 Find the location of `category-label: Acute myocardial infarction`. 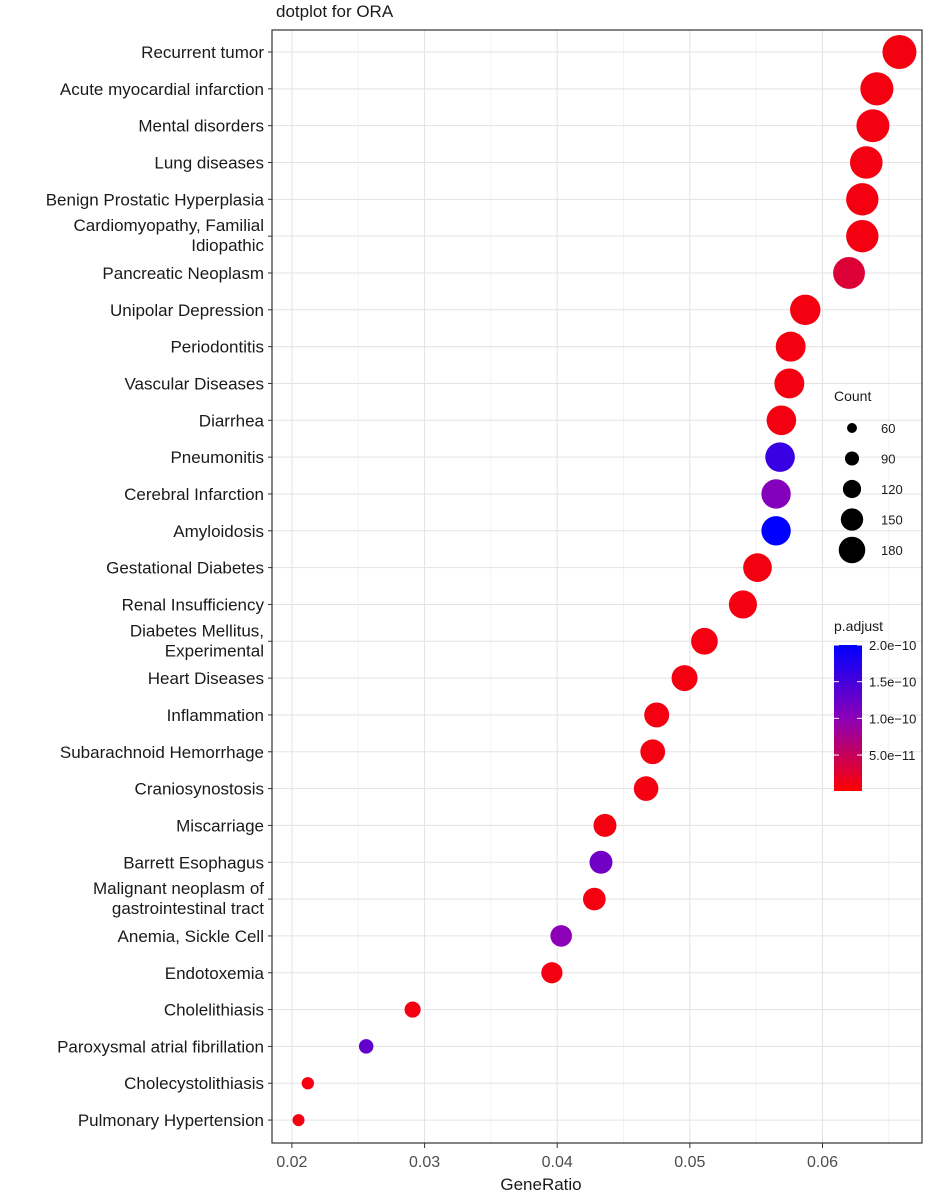

category-label: Acute myocardial infarction is located at coordinates (162, 89).